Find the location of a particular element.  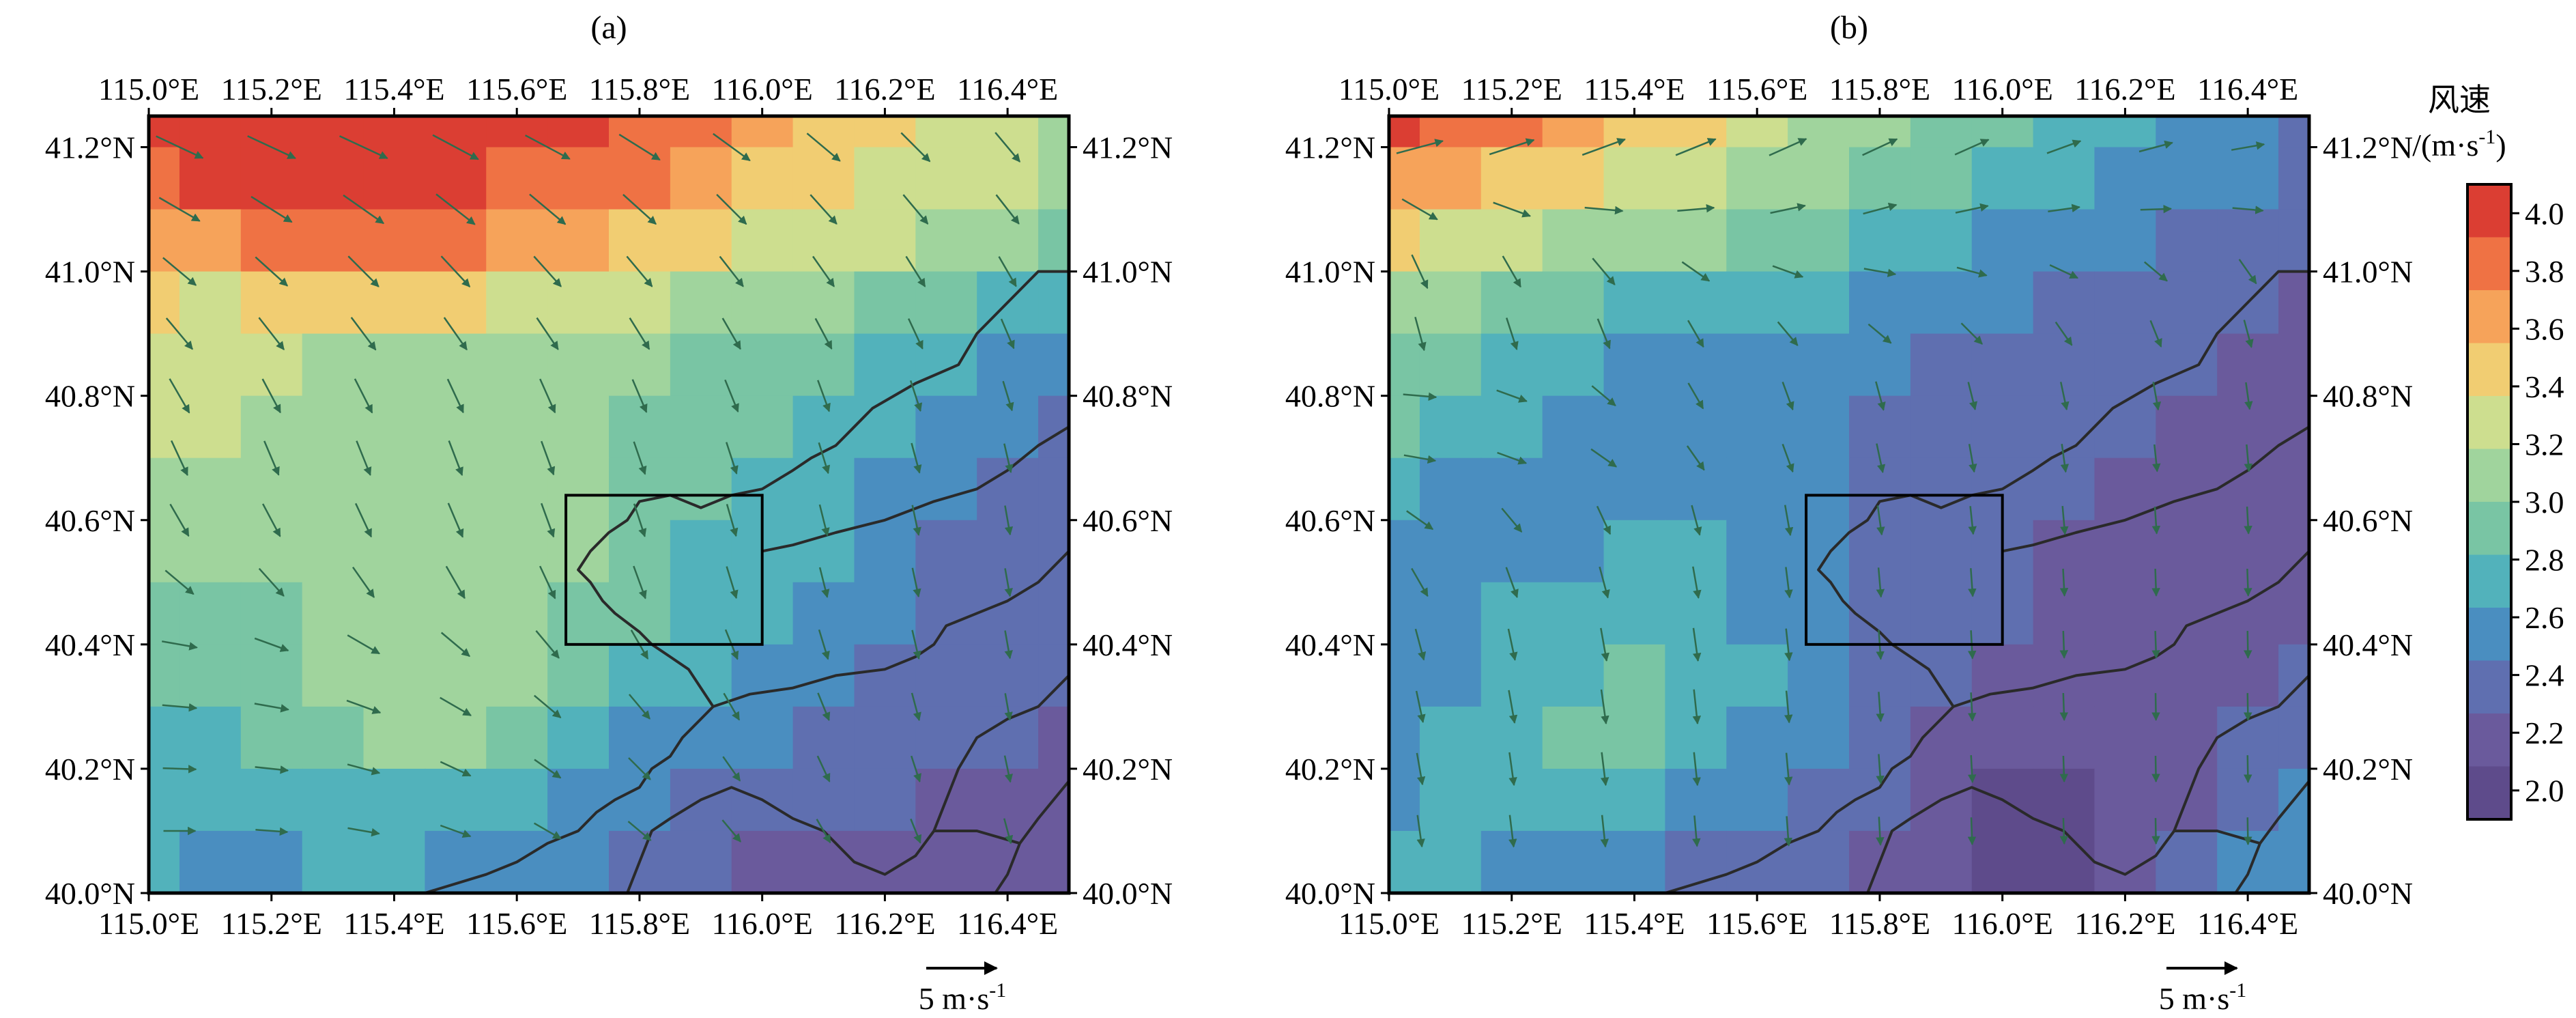

x-tick-label-bottom: 116.4°E is located at coordinates (2247, 923).